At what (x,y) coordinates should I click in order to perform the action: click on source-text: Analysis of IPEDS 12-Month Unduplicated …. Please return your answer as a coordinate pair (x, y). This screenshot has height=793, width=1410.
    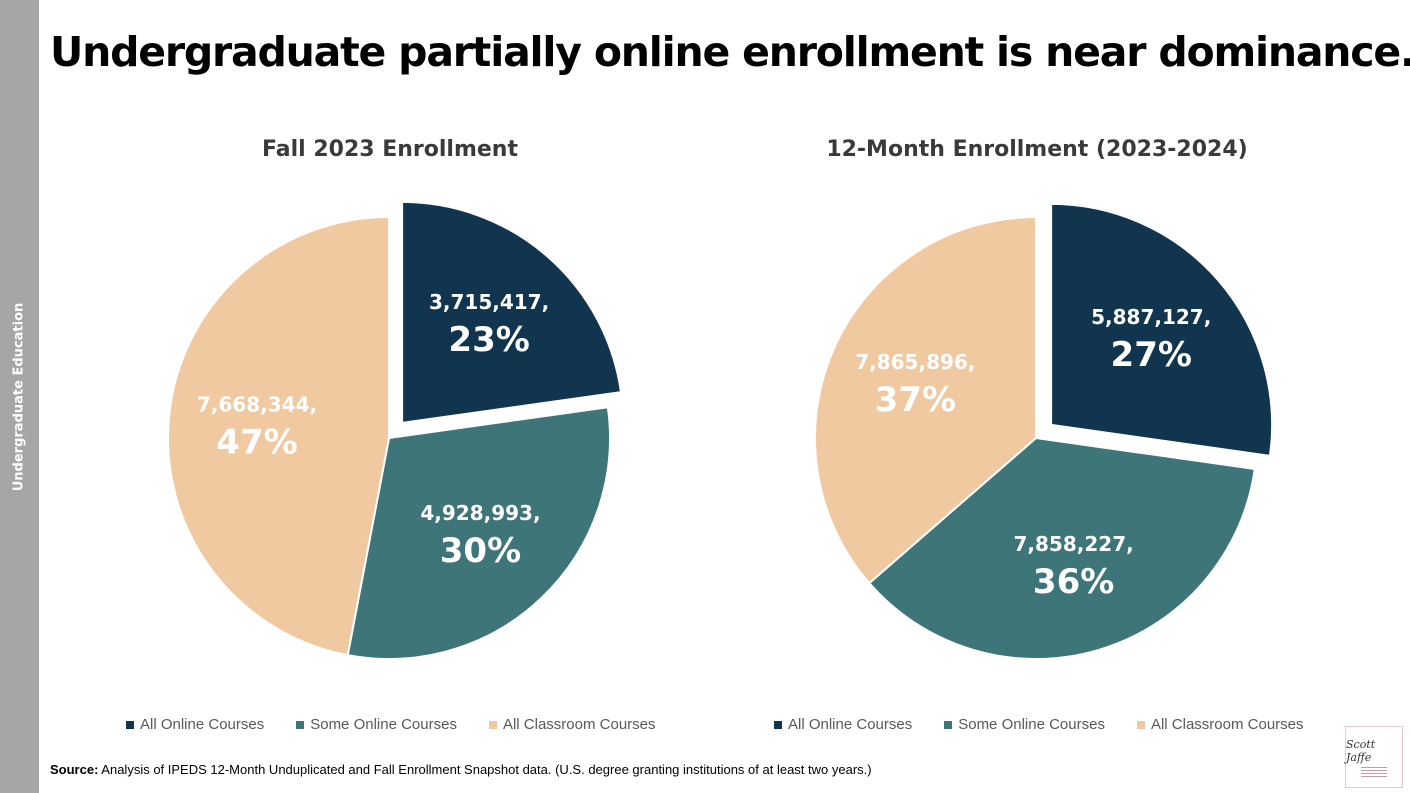
    Looking at the image, I should click on (485, 769).